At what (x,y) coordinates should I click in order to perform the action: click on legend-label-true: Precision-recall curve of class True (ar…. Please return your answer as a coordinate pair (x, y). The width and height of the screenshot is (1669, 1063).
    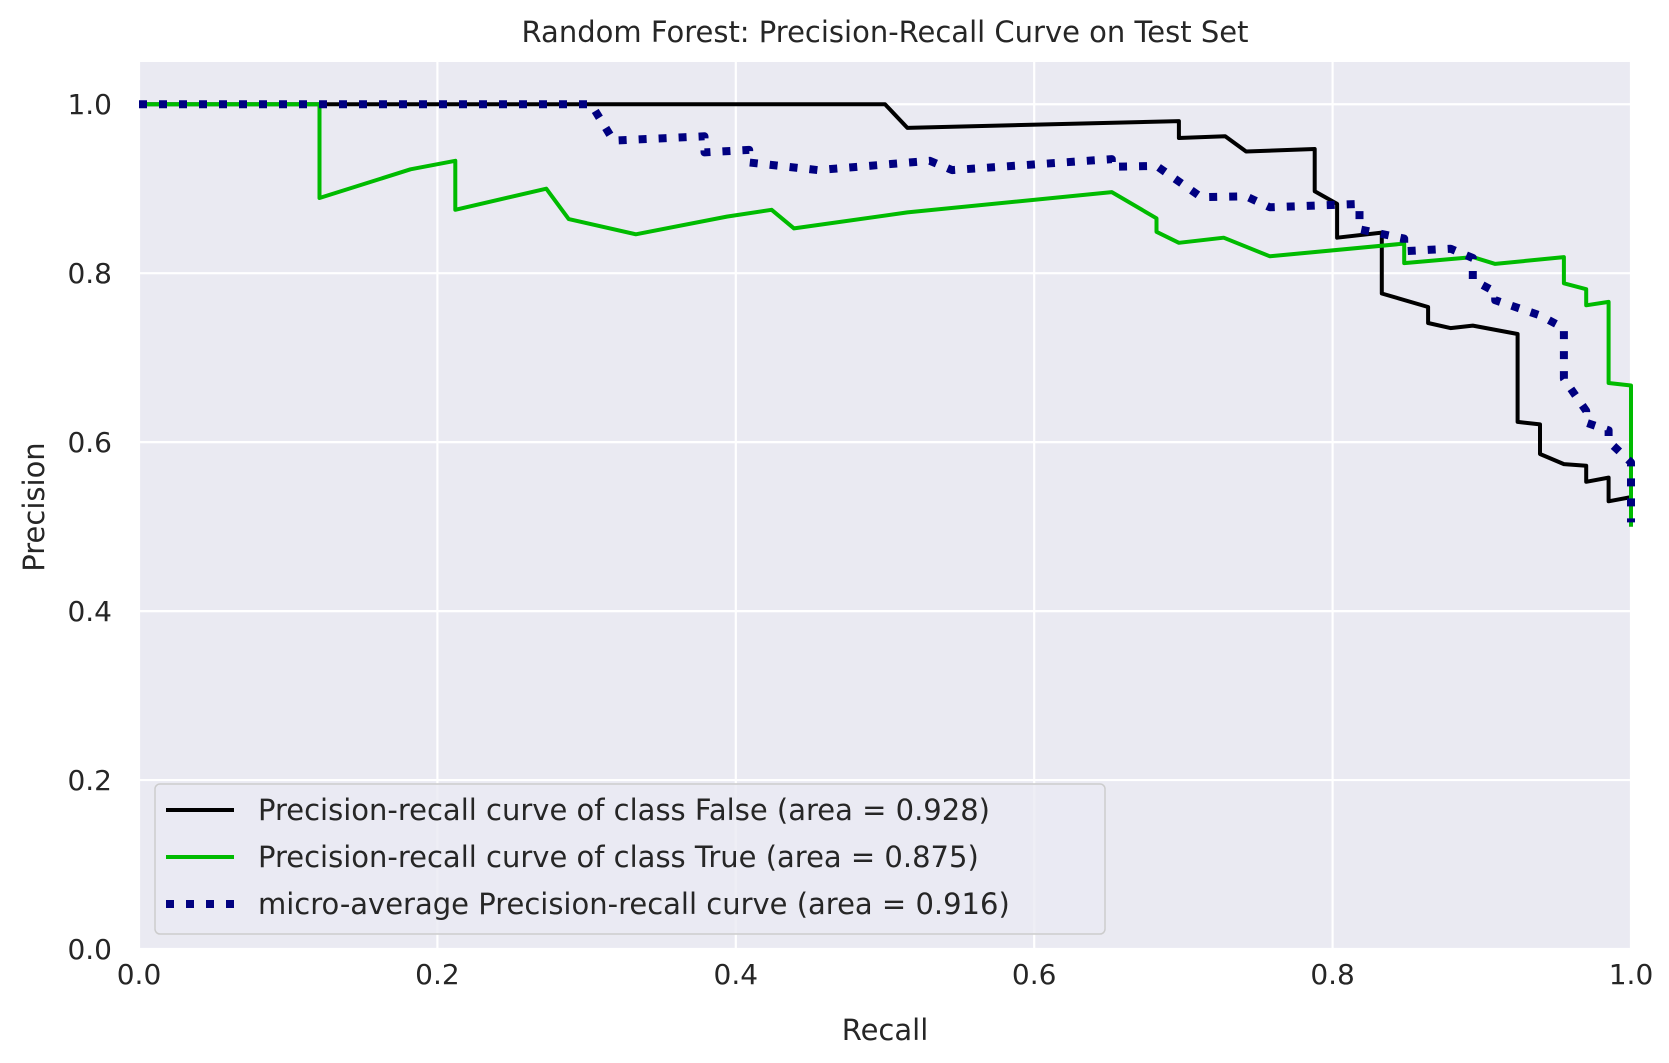
    Looking at the image, I should click on (618, 857).